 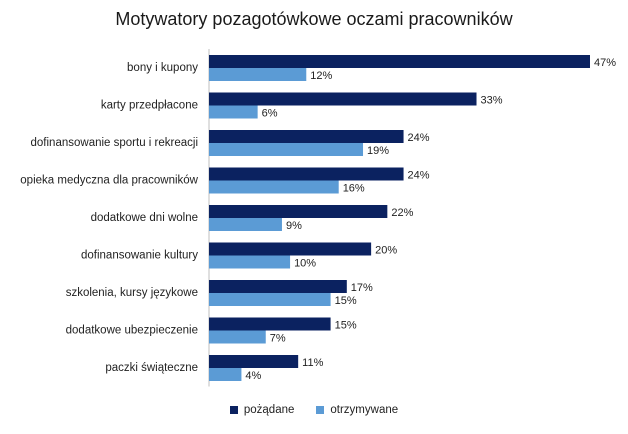 I want to click on legend: pożądane otrzymywane, so click(x=314, y=410).